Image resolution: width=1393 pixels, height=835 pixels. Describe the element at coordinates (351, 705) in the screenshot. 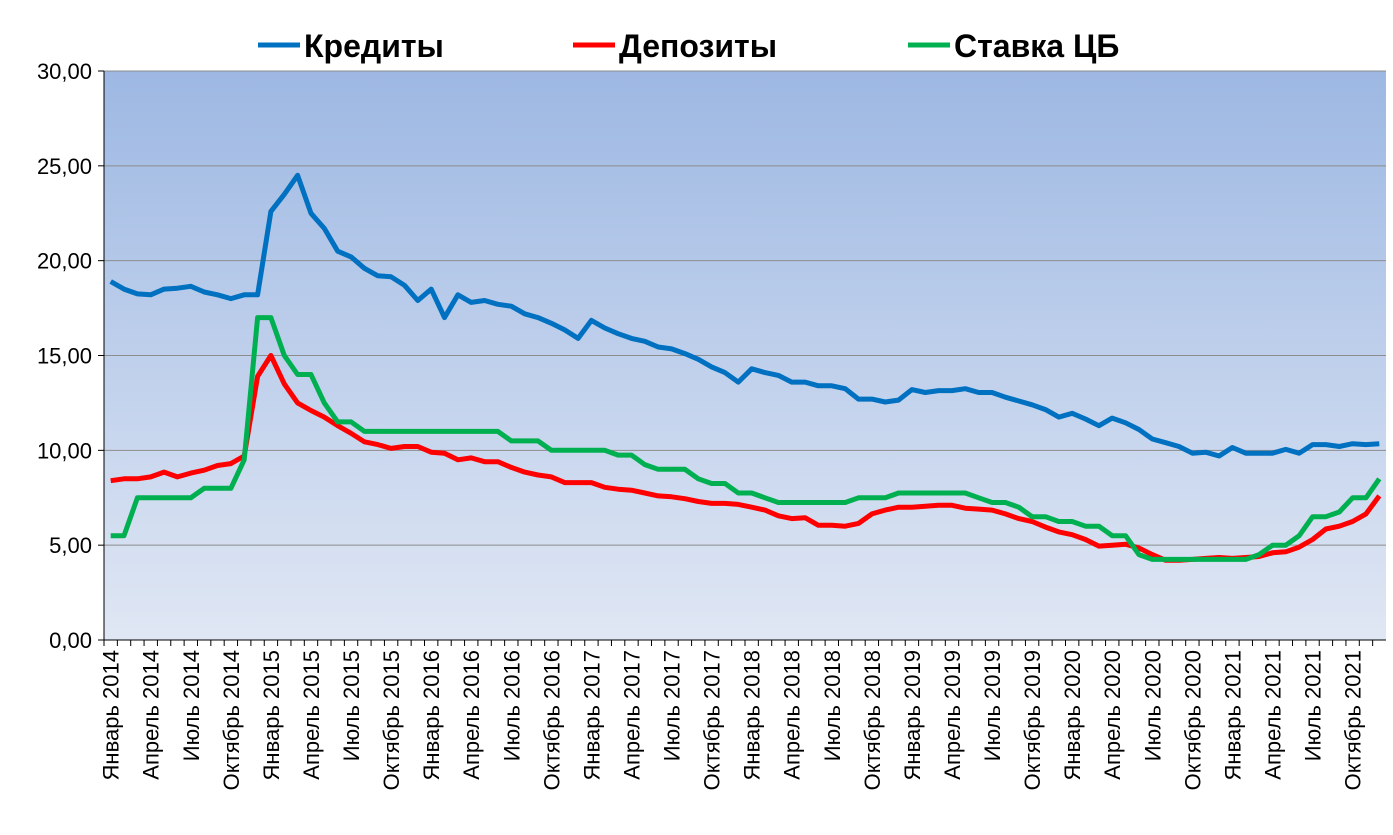

I see `x-tick-label: Июль 2015` at that location.